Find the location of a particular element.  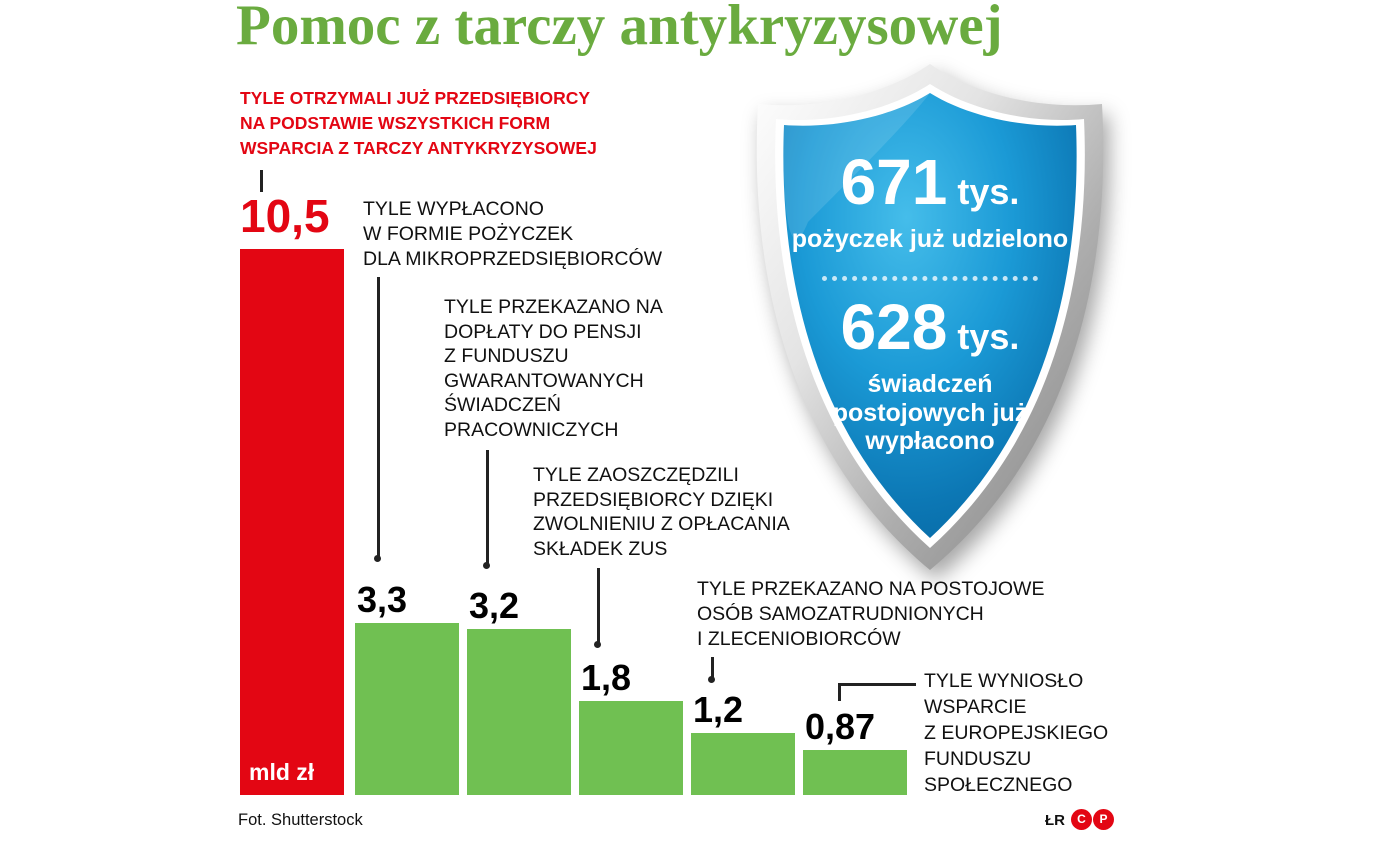

shield-icon is located at coordinates (930, 317).